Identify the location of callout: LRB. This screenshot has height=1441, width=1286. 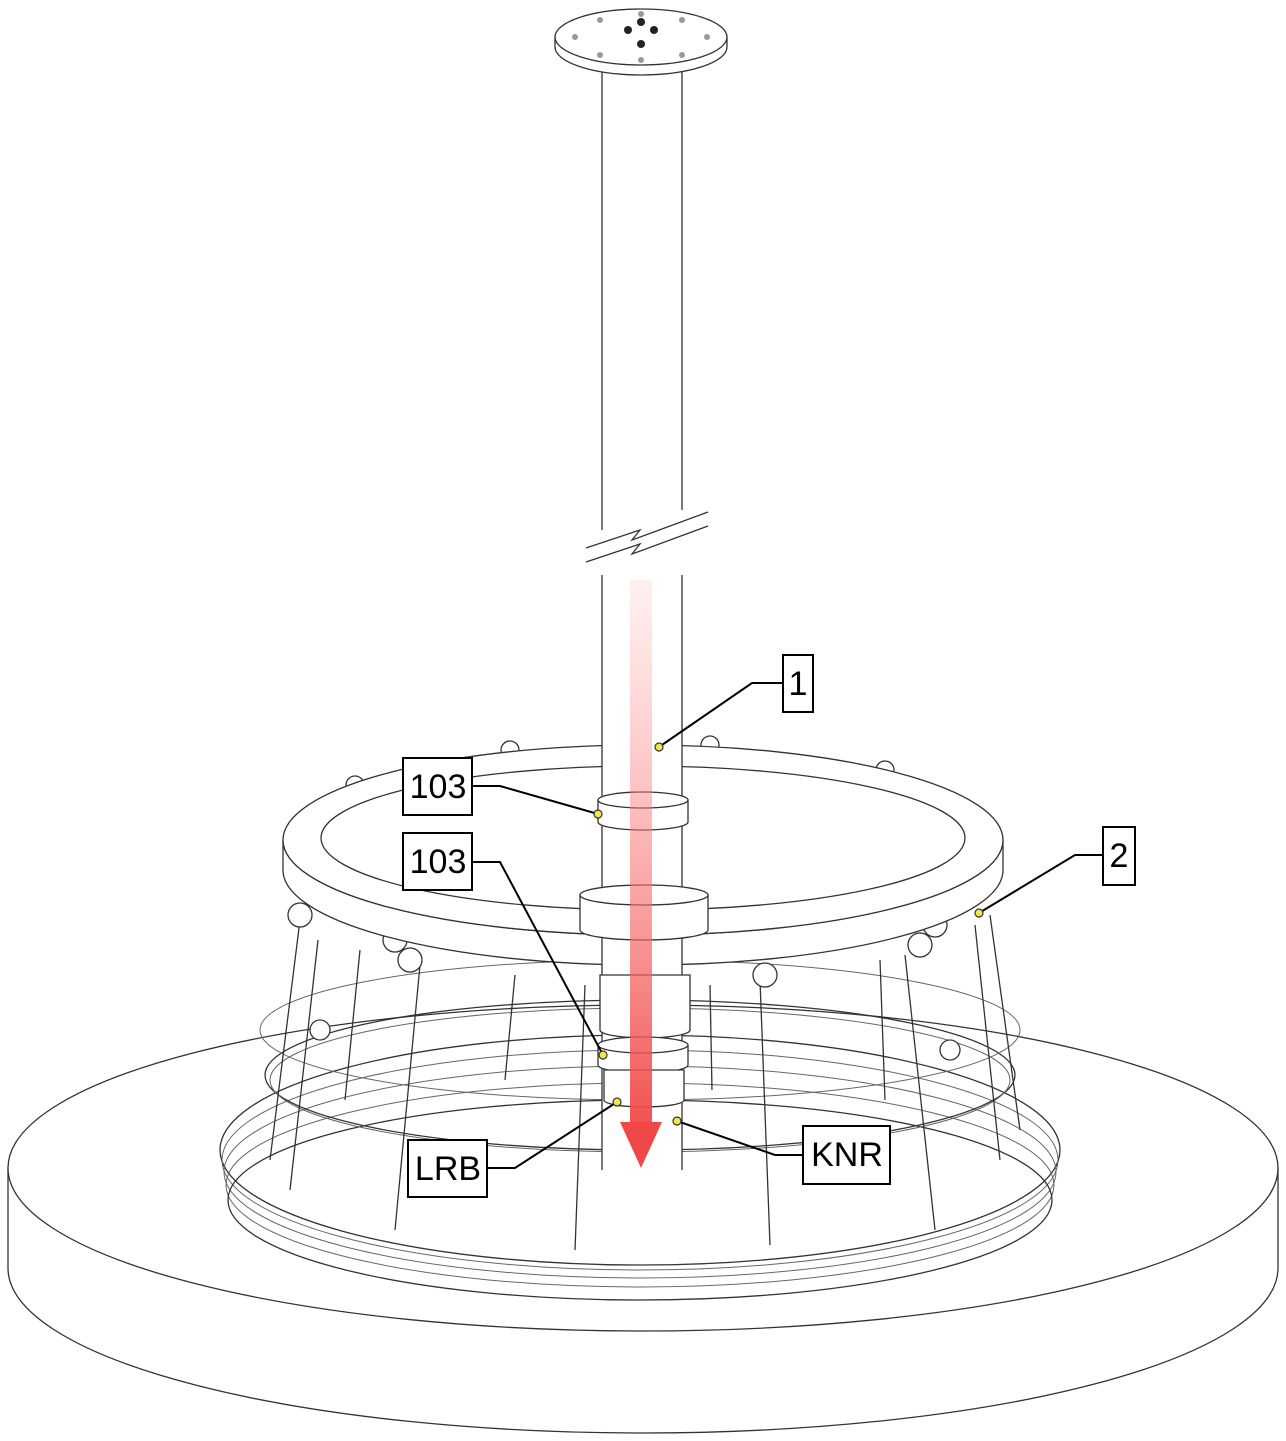
(514, 1147).